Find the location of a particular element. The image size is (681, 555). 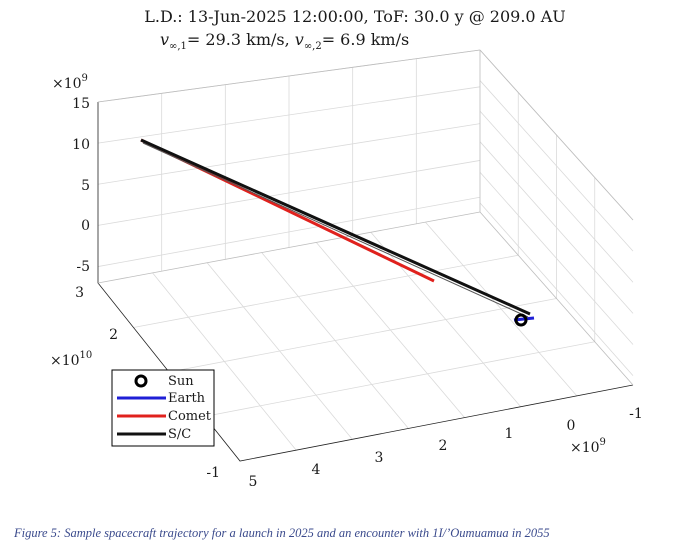

x-tick-label: -1 is located at coordinates (636, 414).